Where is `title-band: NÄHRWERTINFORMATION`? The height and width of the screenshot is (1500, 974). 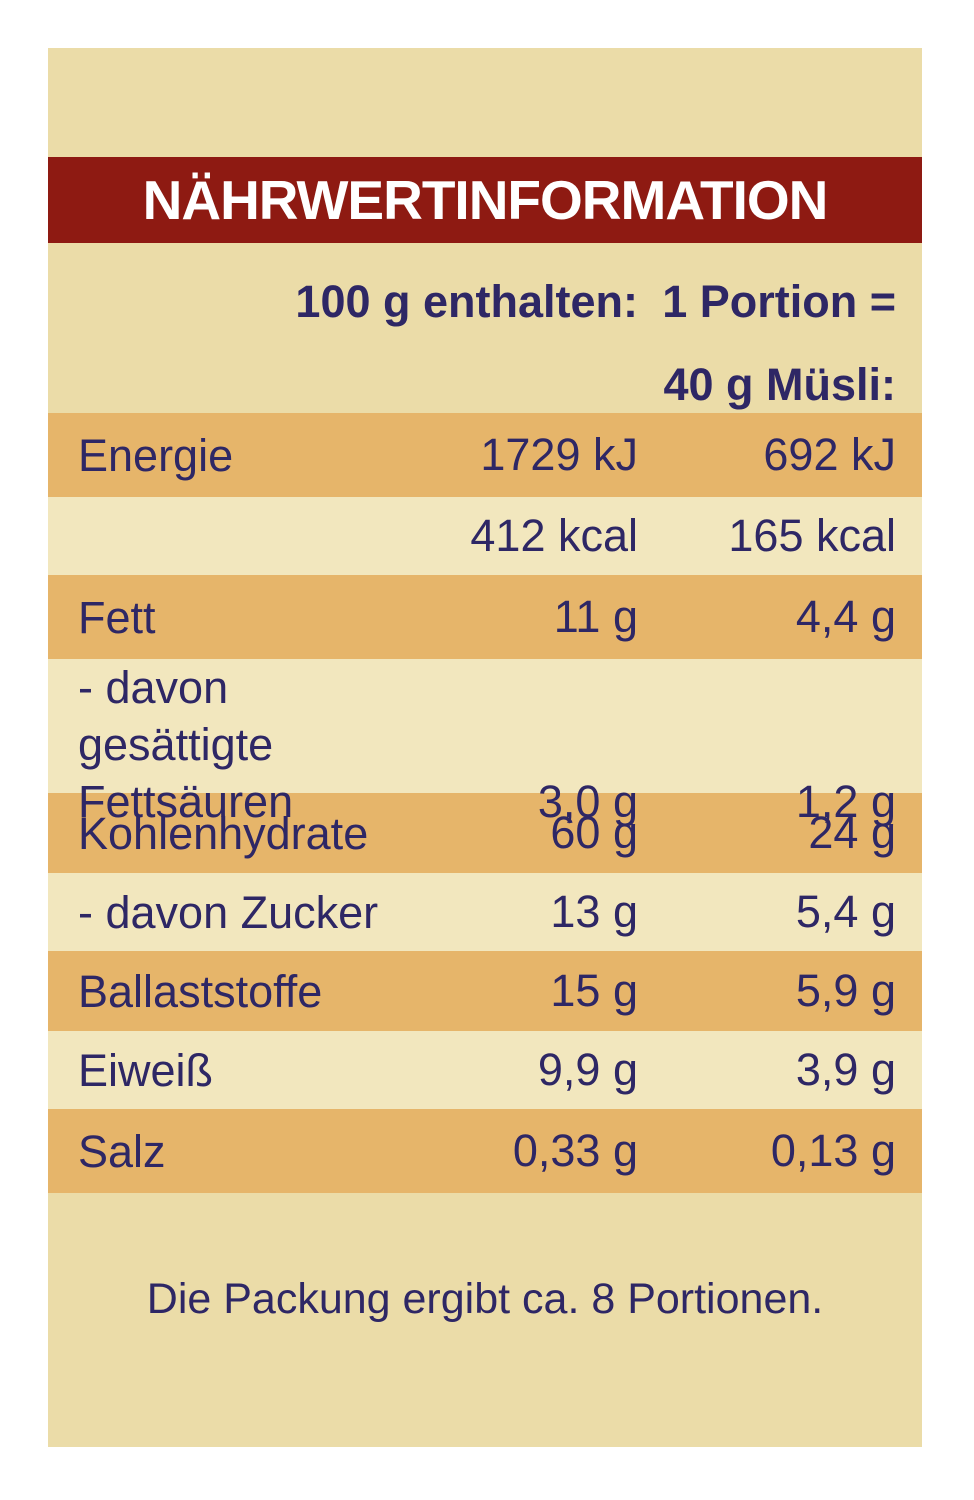
title-band: NÄHRWERTINFORMATION is located at coordinates (485, 200).